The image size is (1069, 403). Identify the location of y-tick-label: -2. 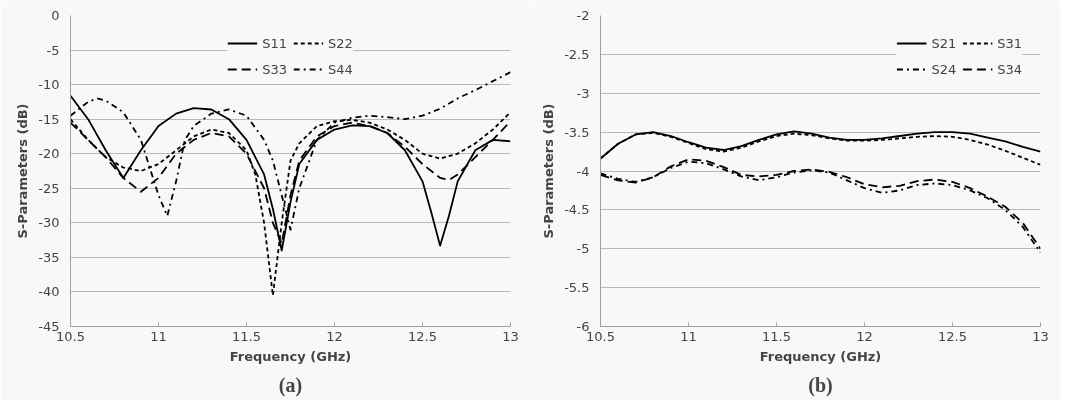
(583, 15).